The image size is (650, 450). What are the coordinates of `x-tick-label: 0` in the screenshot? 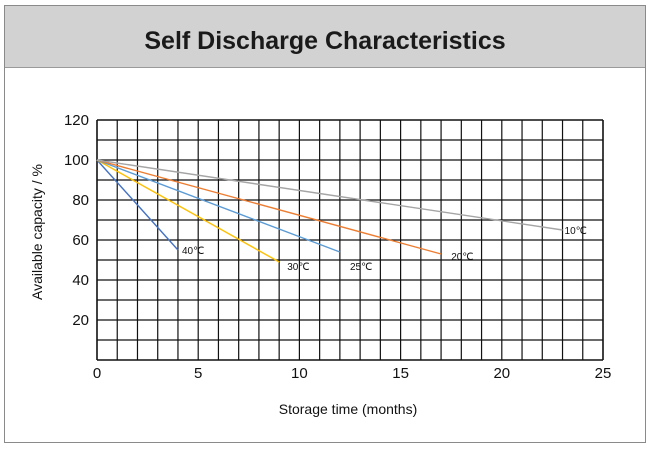 It's located at (97, 373).